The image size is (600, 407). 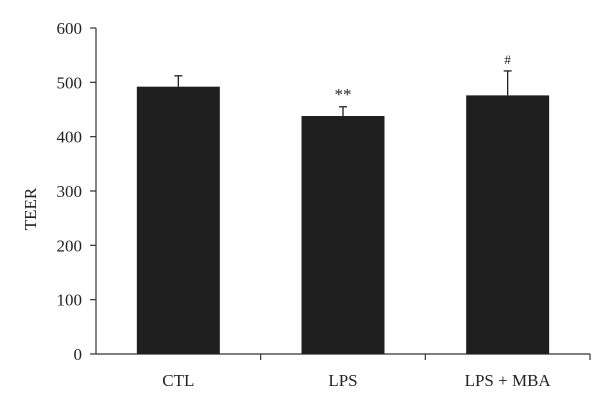 I want to click on y-tick-label: 500, so click(x=70, y=82).